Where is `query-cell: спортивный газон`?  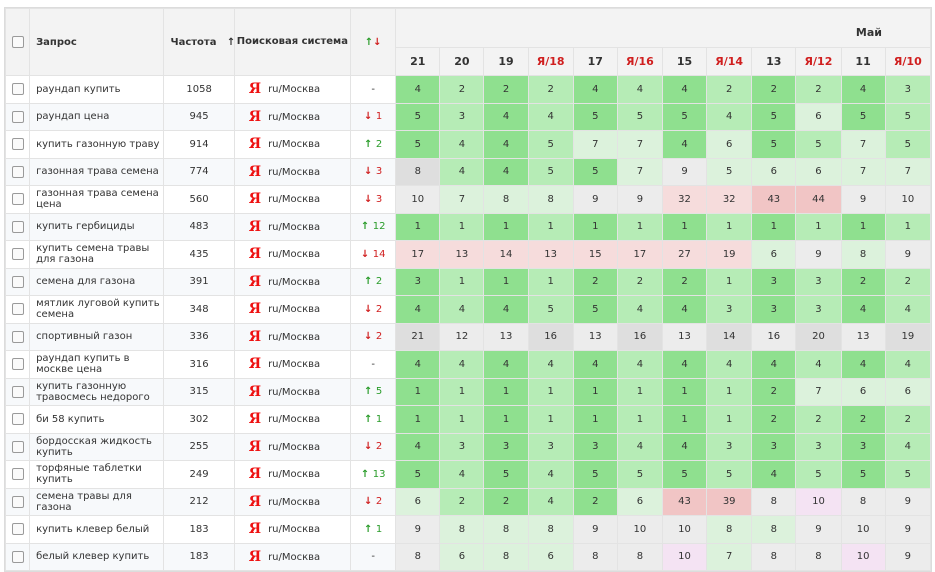
query-cell: спортивный газон is located at coordinates (97, 336).